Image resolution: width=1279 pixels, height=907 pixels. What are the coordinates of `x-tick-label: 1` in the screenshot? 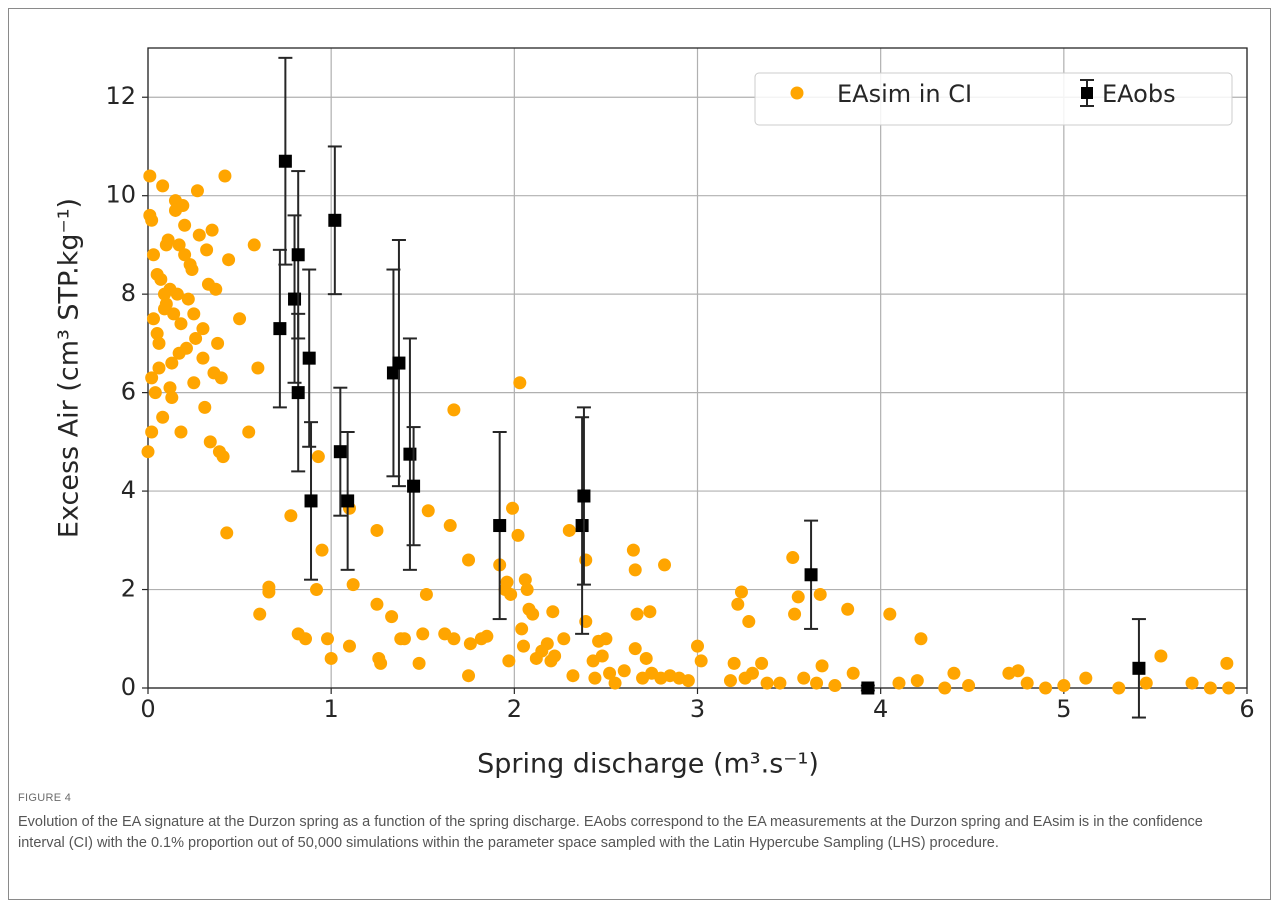 It's located at (331, 709).